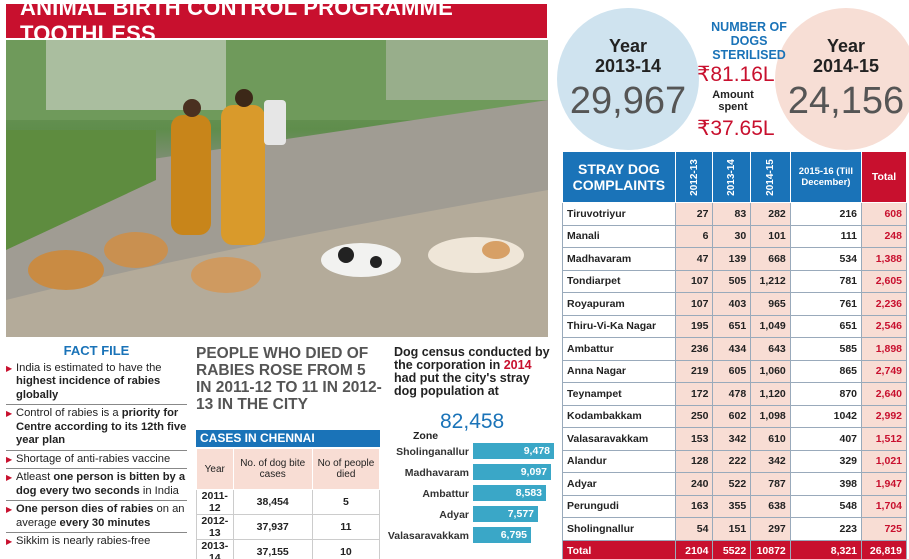  What do you see at coordinates (884, 394) in the screenshot?
I see `value-cell: 2,640` at bounding box center [884, 394].